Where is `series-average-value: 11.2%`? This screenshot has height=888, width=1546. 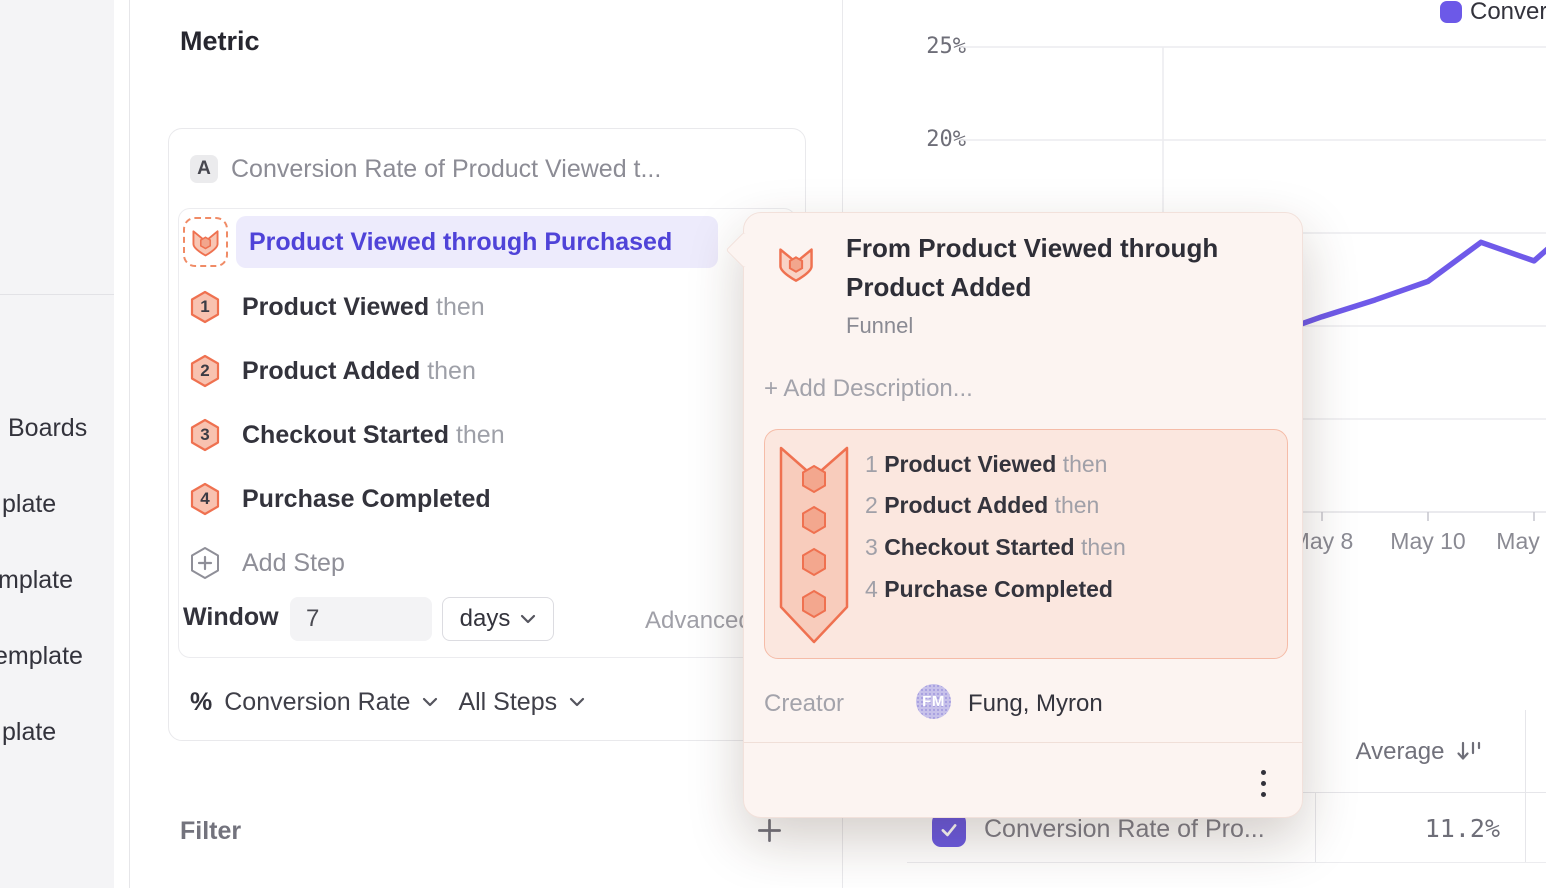
series-average-value: 11.2% is located at coordinates (1462, 828).